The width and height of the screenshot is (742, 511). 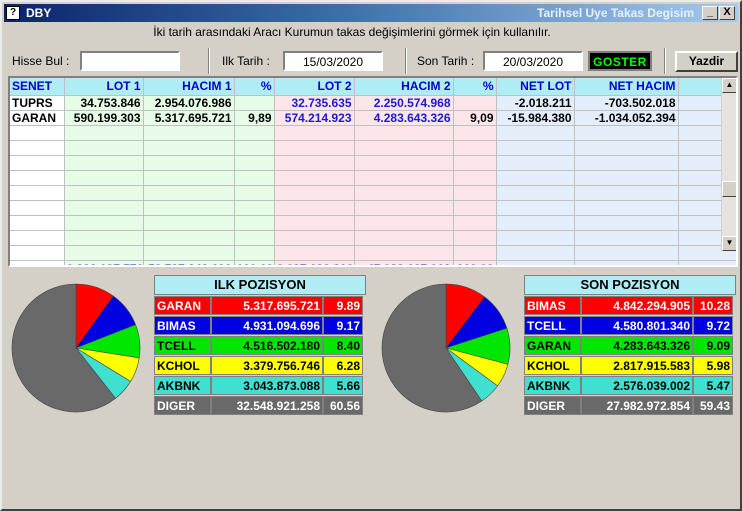 I want to click on search-input, so click(x=130, y=61).